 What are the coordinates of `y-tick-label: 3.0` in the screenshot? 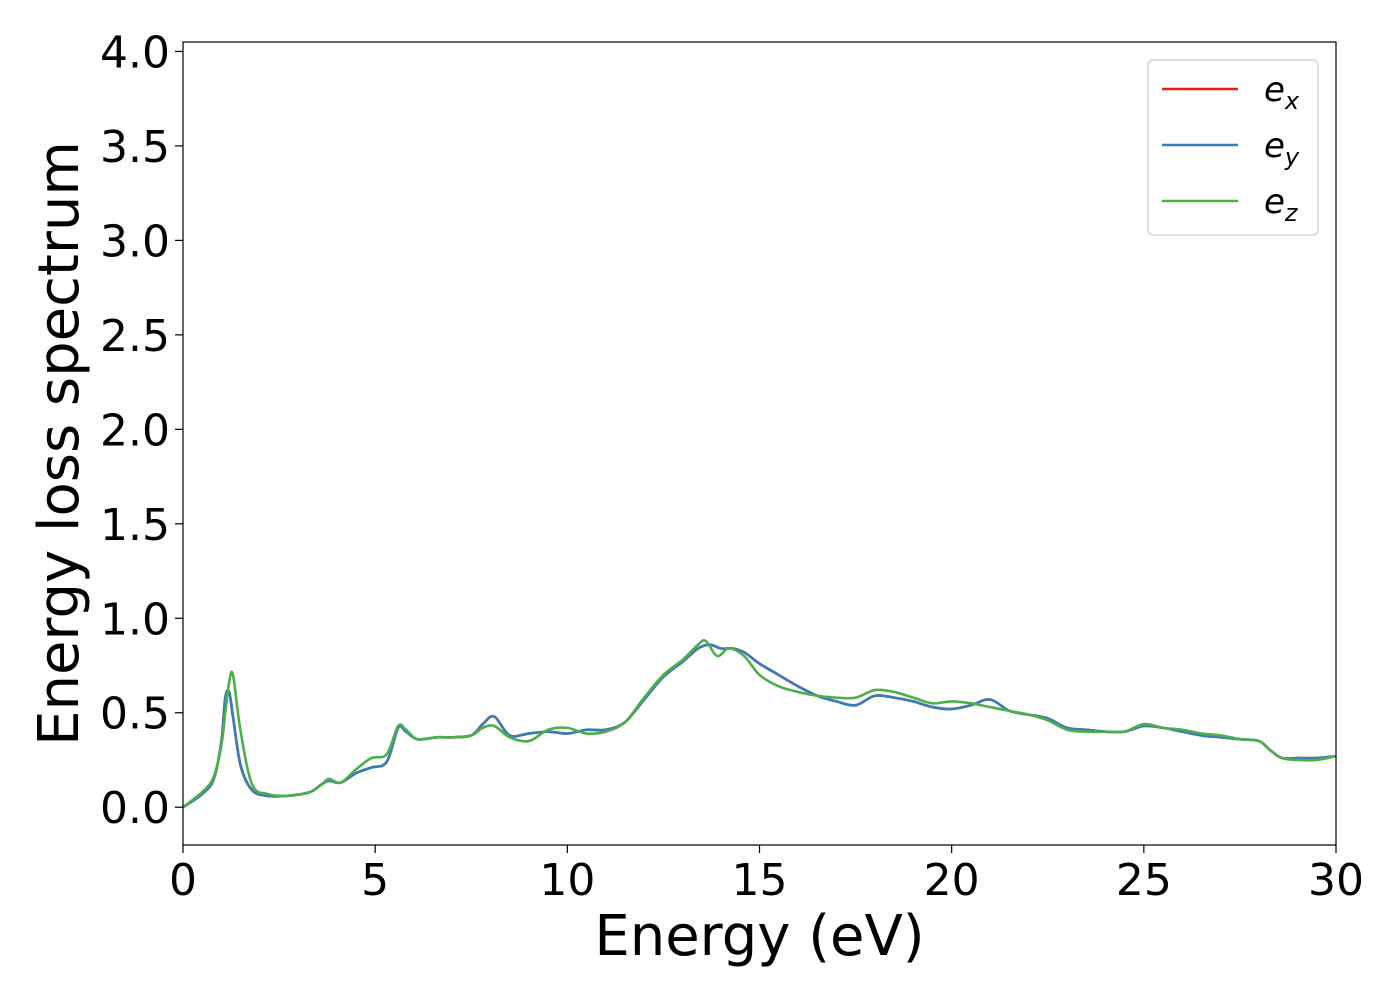 It's located at (135, 241).